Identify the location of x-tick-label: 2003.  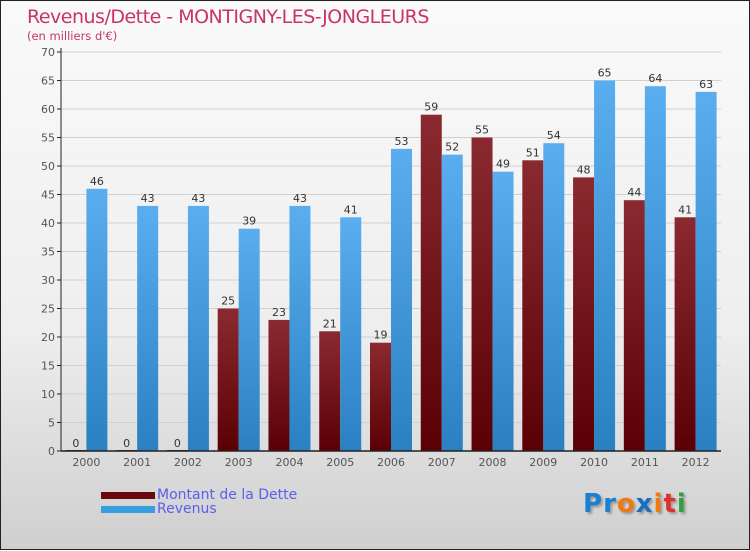
(239, 462).